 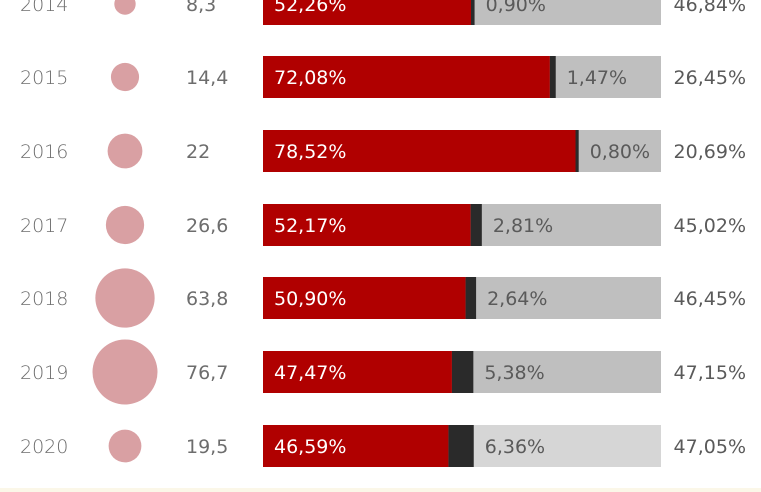 I want to click on secondary-pct-label: 5,38%, so click(x=514, y=373).